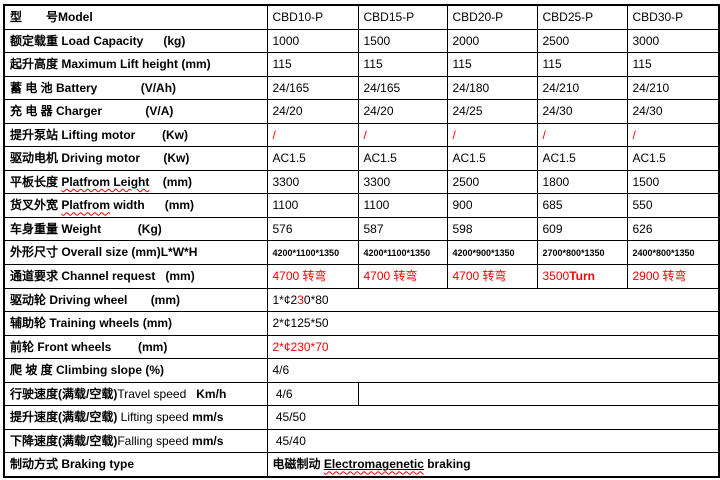  What do you see at coordinates (582, 158) in the screenshot?
I see `value-driving-motor-3: AC1.5` at bounding box center [582, 158].